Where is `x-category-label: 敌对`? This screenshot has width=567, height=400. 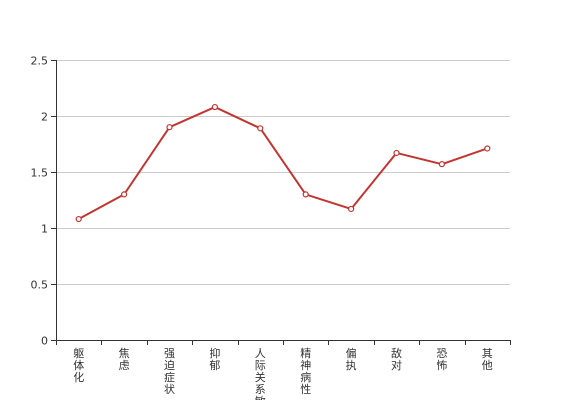 x-category-label: 敌对 is located at coordinates (396, 359).